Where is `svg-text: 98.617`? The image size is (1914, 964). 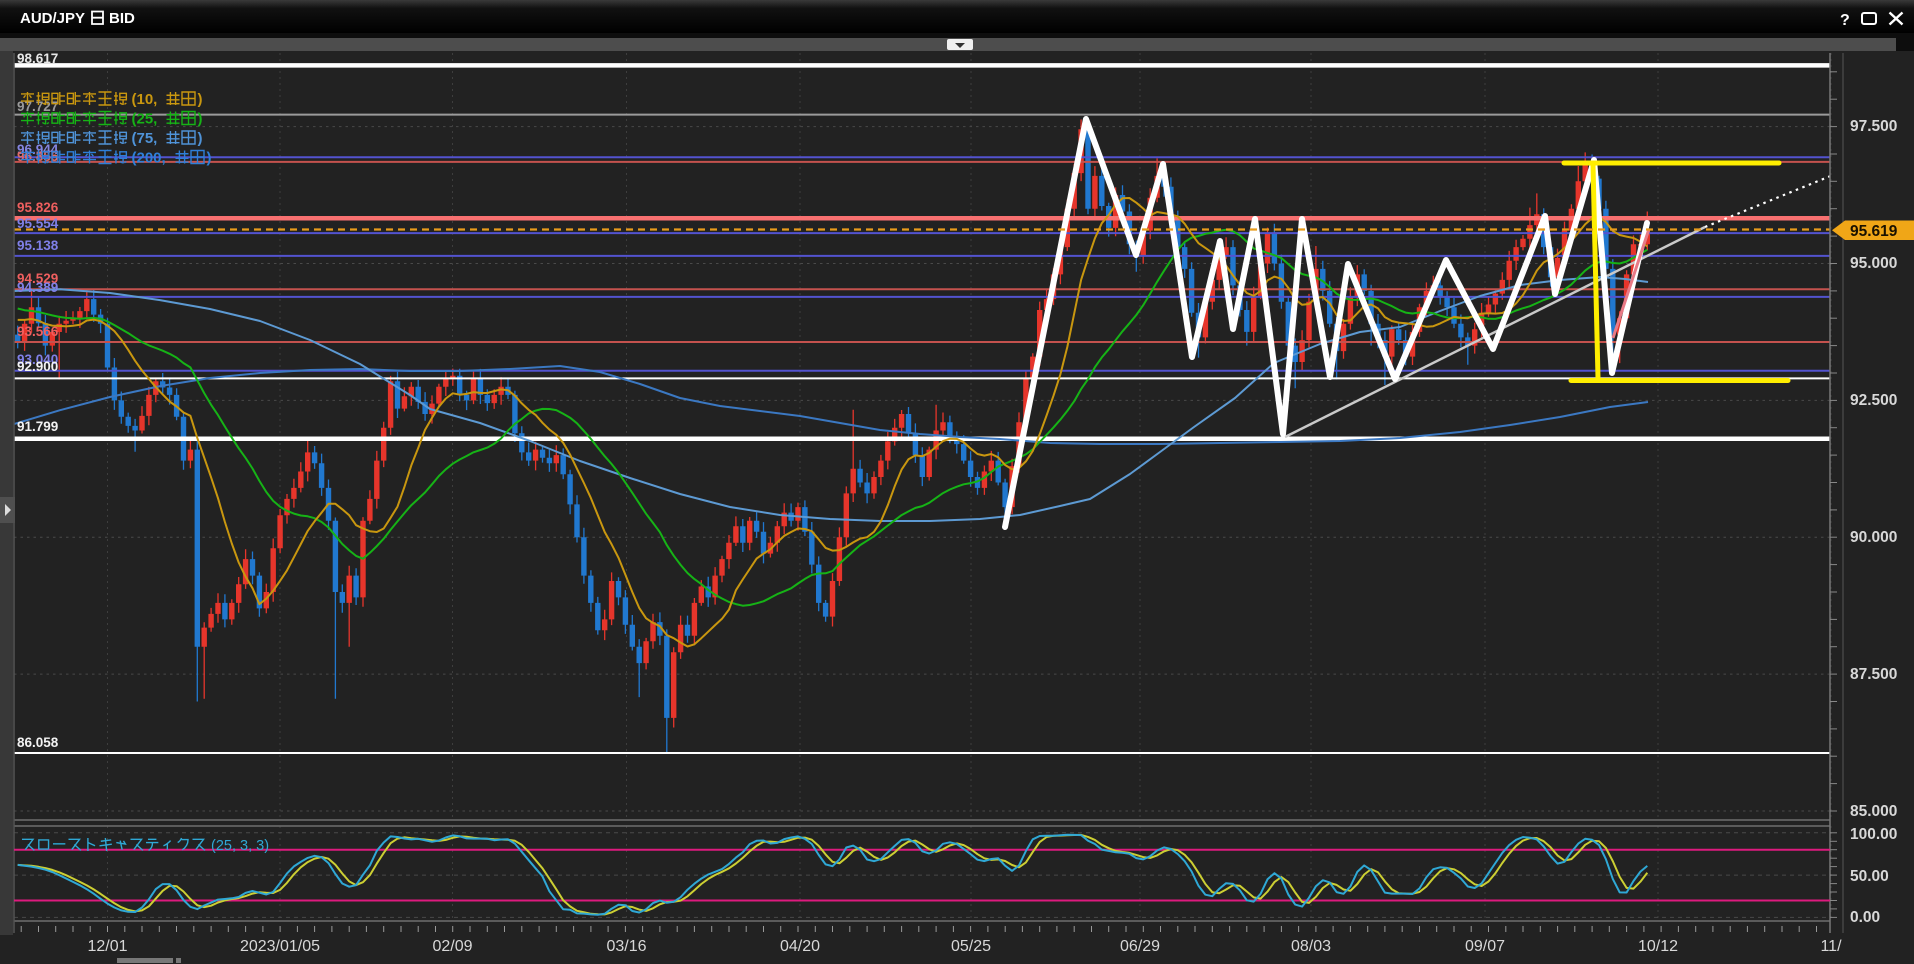 svg-text: 98.617 is located at coordinates (37, 58).